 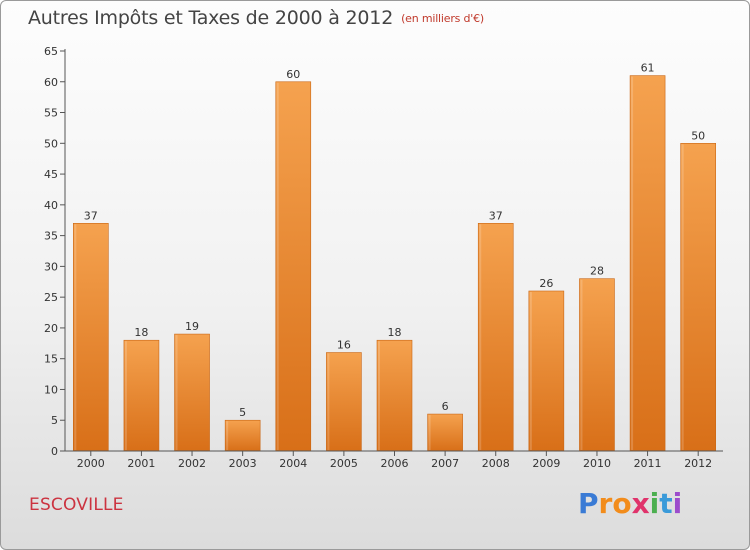 I want to click on y-tick-label: 55, so click(x=51, y=113).